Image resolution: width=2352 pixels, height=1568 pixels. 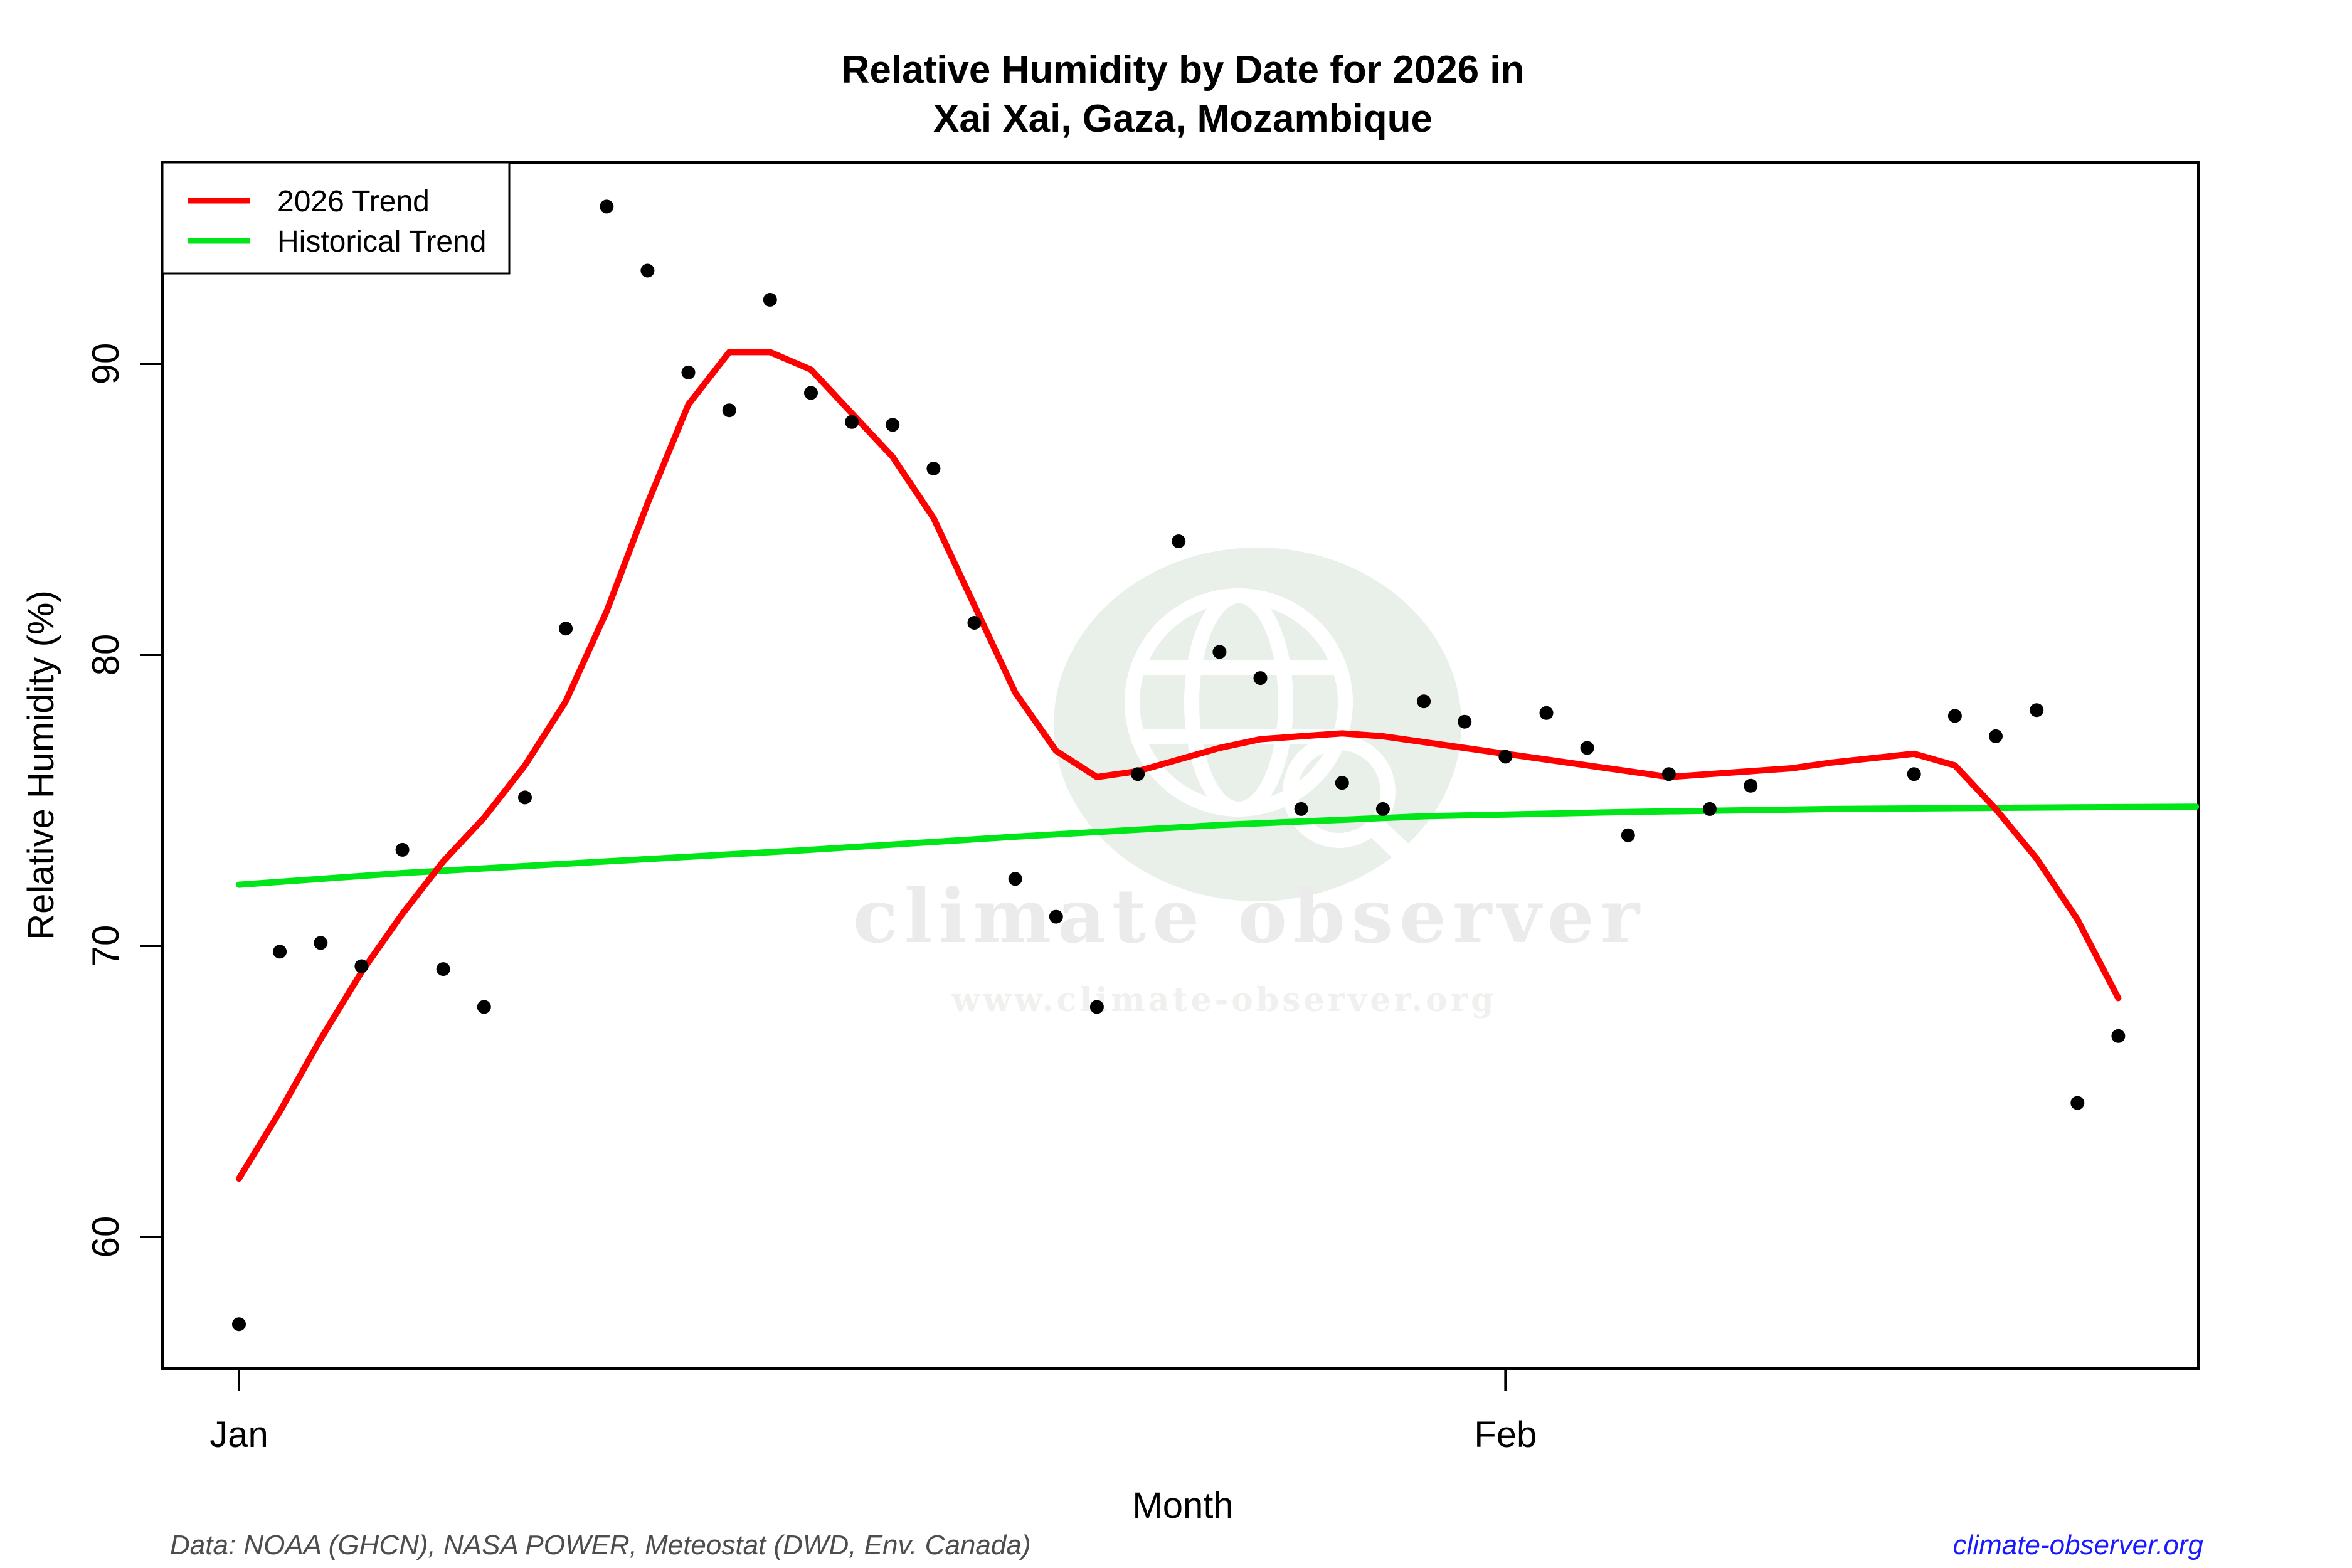 What do you see at coordinates (106, 364) in the screenshot?
I see `y-tick-label: 90` at bounding box center [106, 364].